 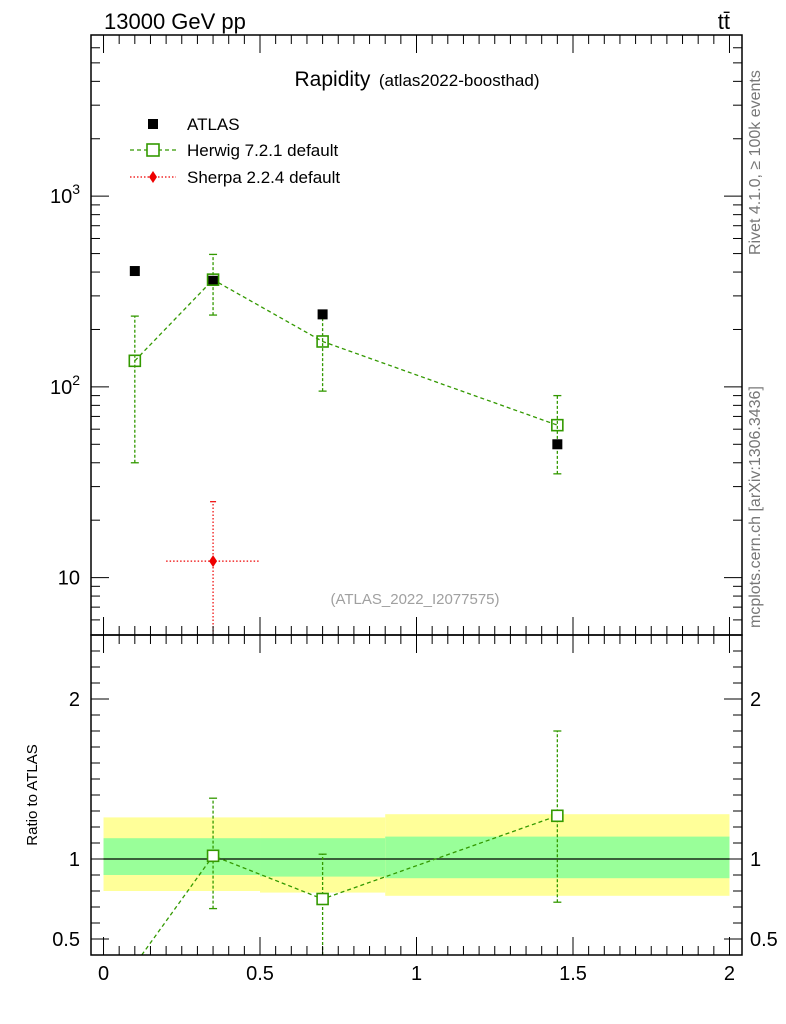 I want to click on main-ytick-label: 10², so click(x=65, y=385).